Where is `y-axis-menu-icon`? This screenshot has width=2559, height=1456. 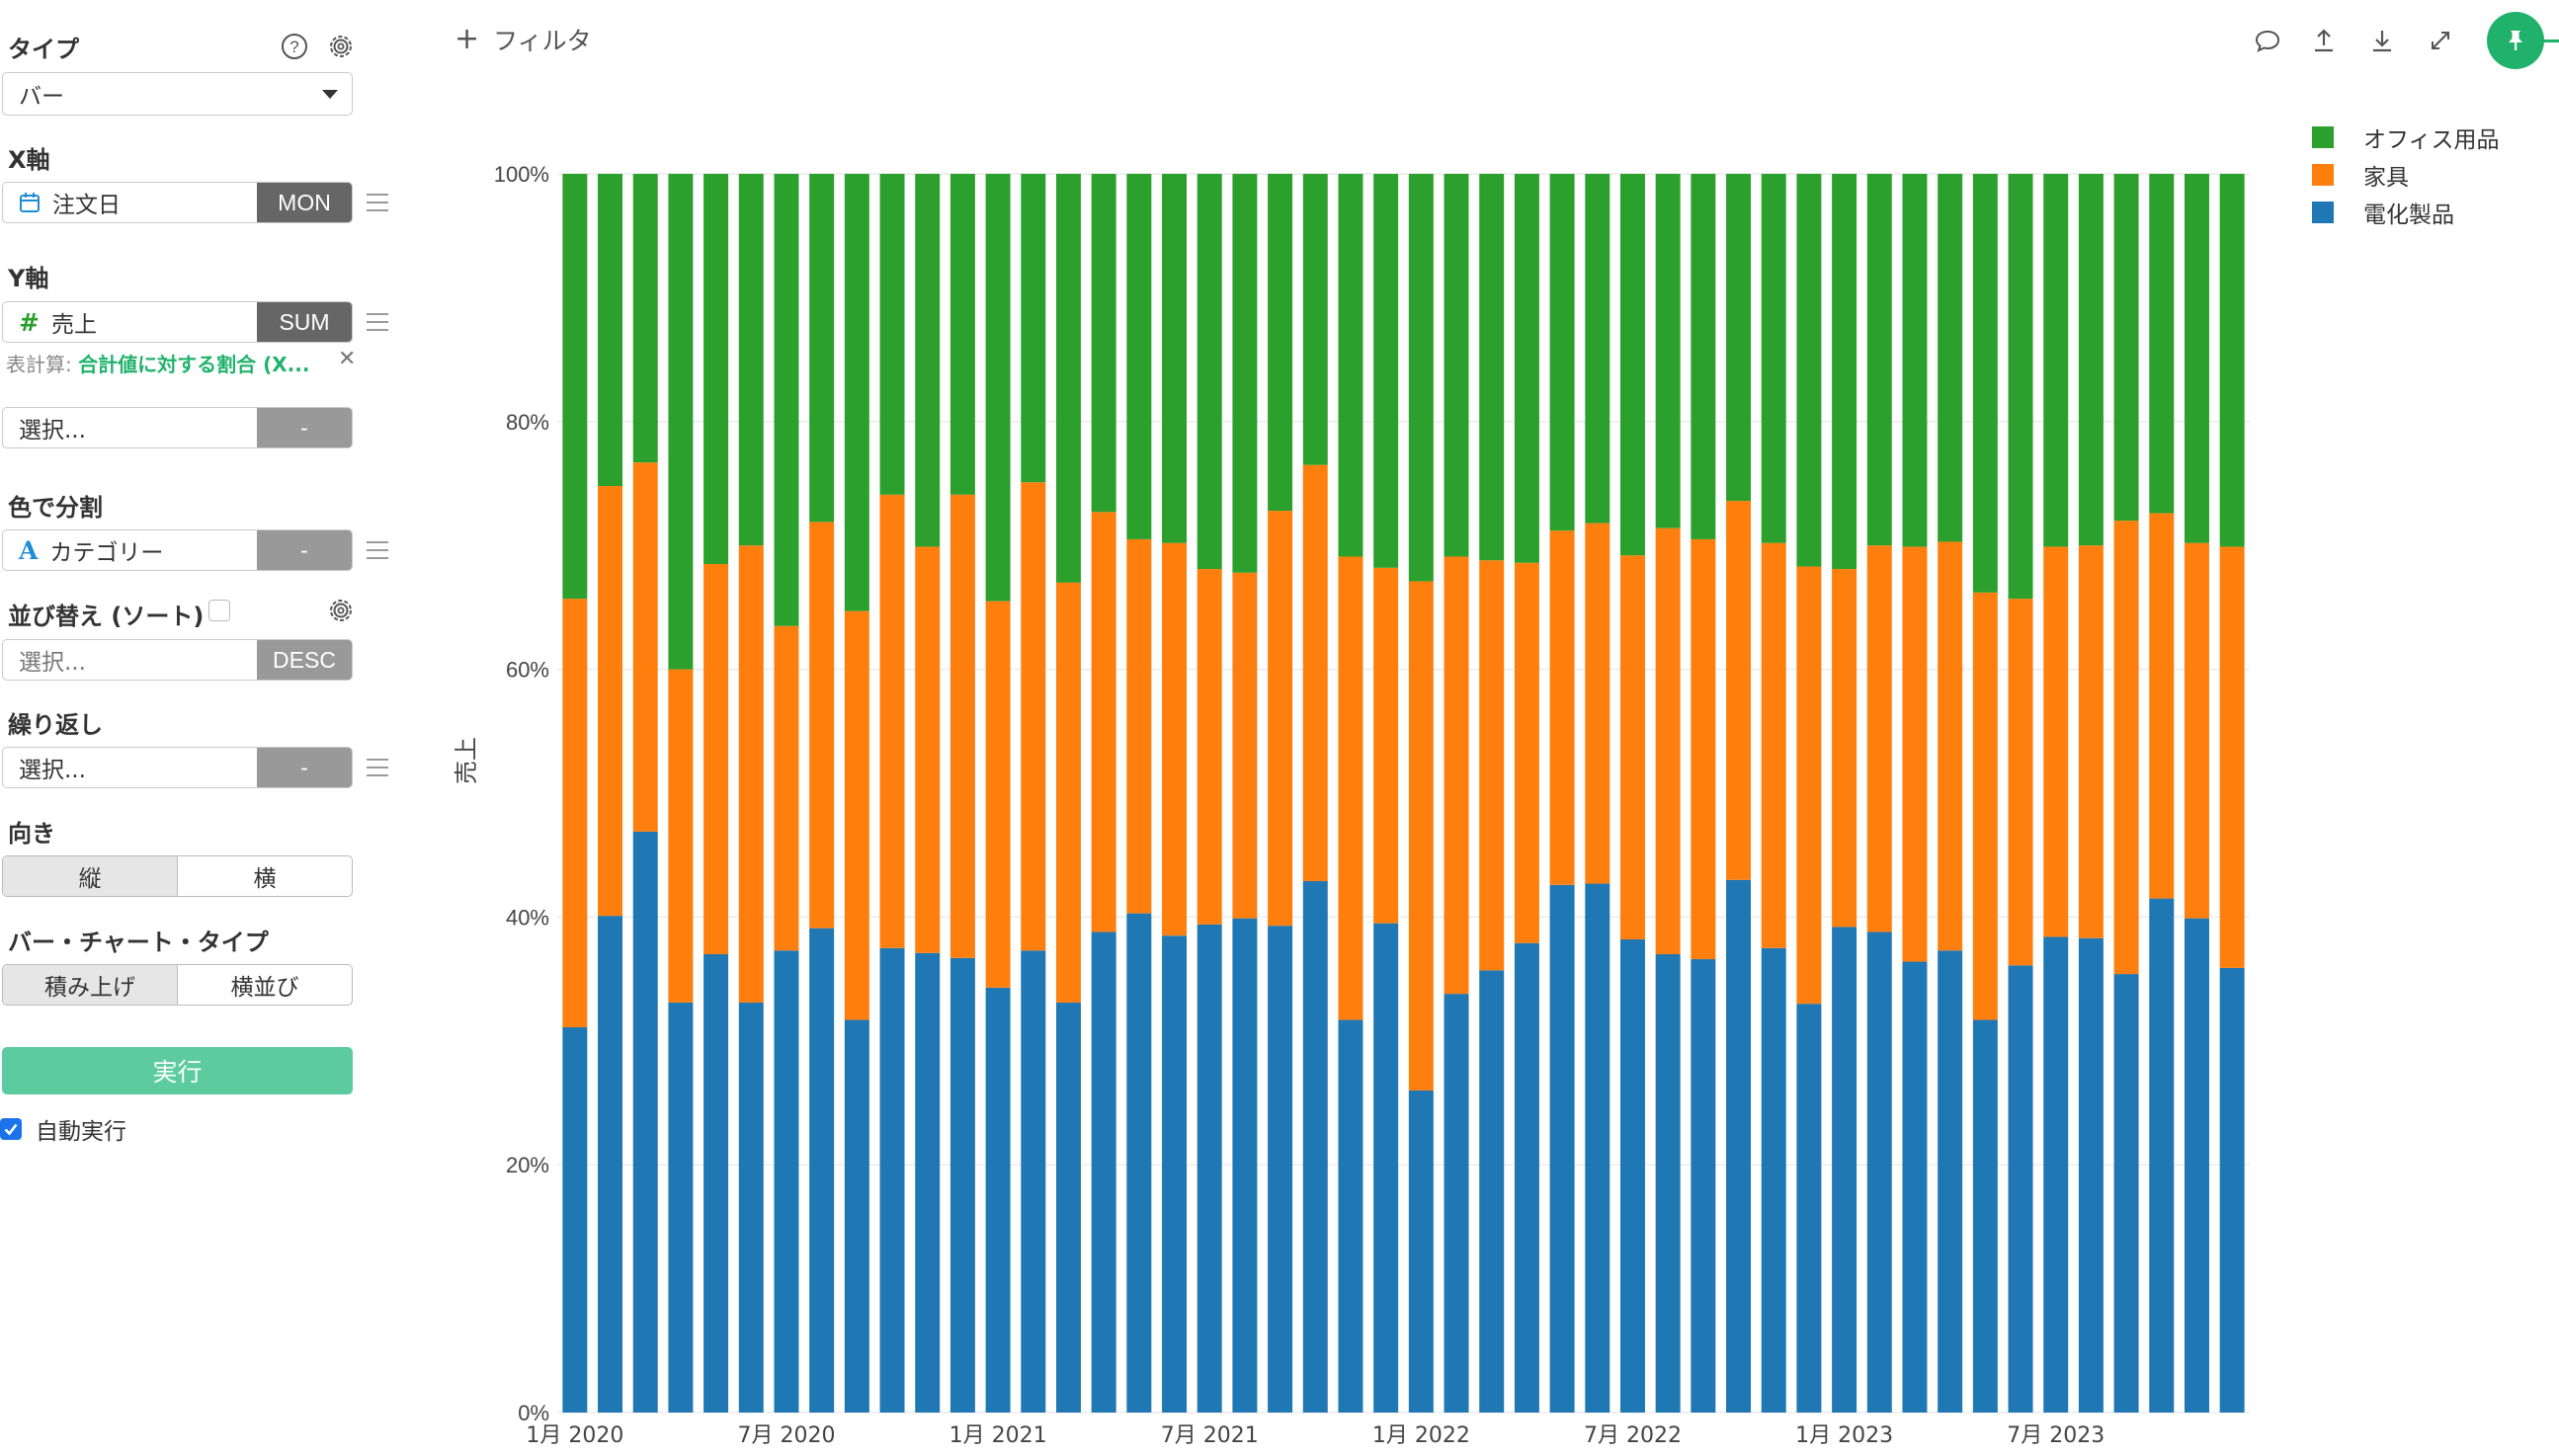 y-axis-menu-icon is located at coordinates (378, 322).